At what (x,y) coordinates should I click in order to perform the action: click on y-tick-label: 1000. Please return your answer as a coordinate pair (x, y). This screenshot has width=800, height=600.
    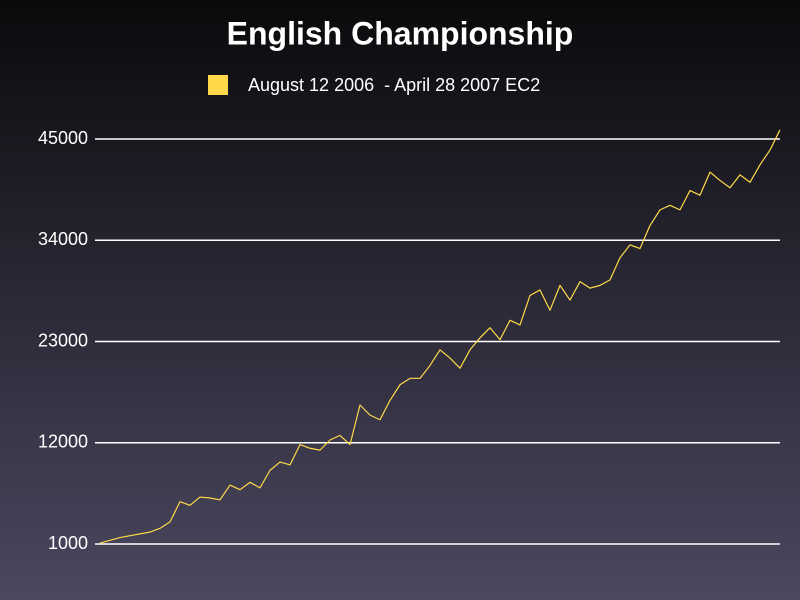
    Looking at the image, I should click on (68, 543).